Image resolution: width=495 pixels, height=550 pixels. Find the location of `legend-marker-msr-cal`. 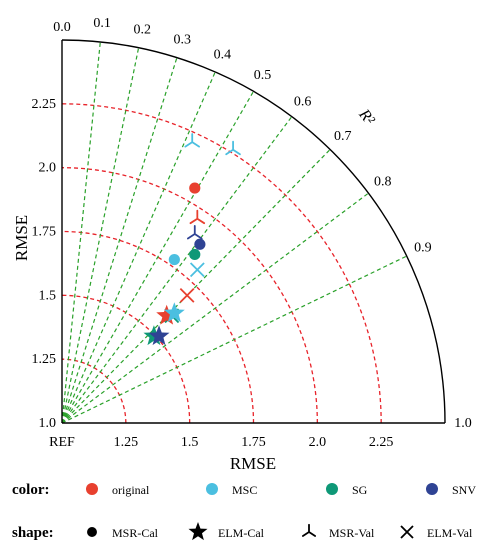

legend-marker-msr-cal is located at coordinates (92, 532).